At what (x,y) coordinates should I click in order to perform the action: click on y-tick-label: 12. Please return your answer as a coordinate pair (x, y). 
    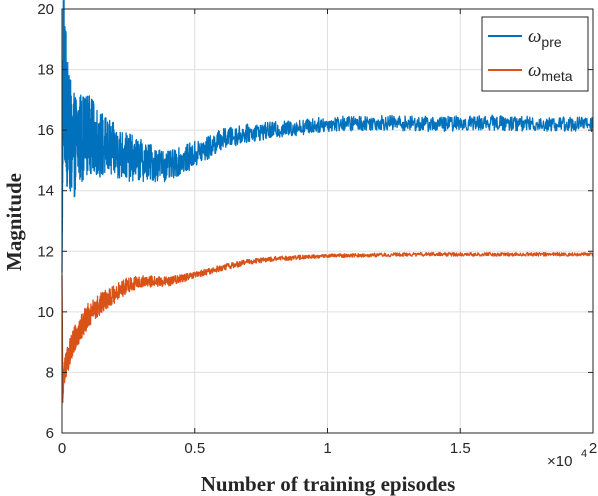
    Looking at the image, I should click on (45, 251).